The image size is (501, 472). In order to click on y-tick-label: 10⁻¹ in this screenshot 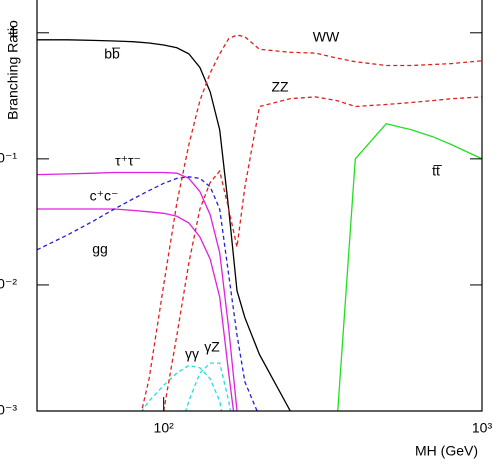, I will do `click(8, 158)`.